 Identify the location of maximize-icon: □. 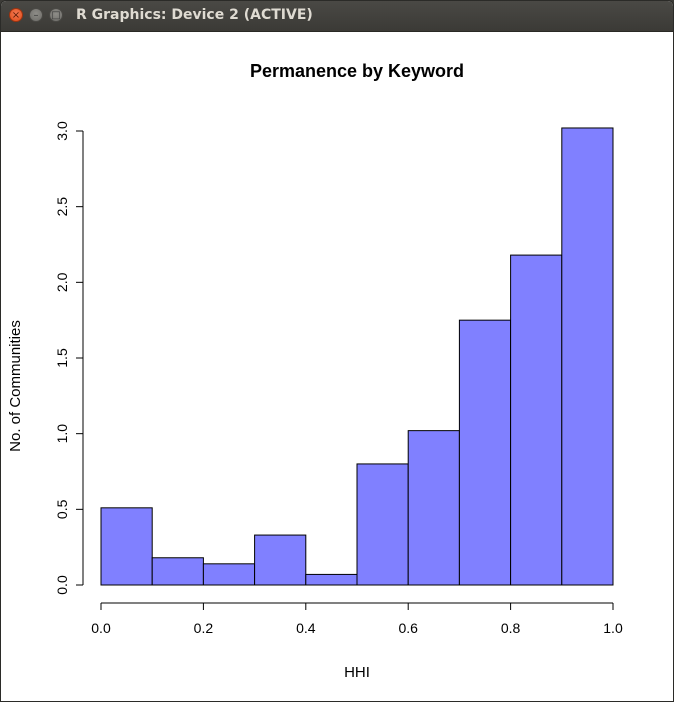
(56, 15).